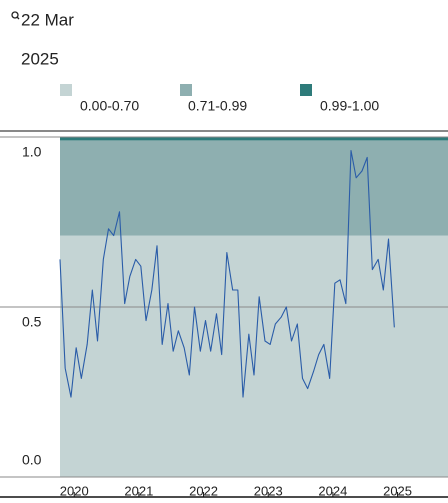 Image resolution: width=448 pixels, height=503 pixels. What do you see at coordinates (47, 19) in the screenshot?
I see `date-label: 22 Mar` at bounding box center [47, 19].